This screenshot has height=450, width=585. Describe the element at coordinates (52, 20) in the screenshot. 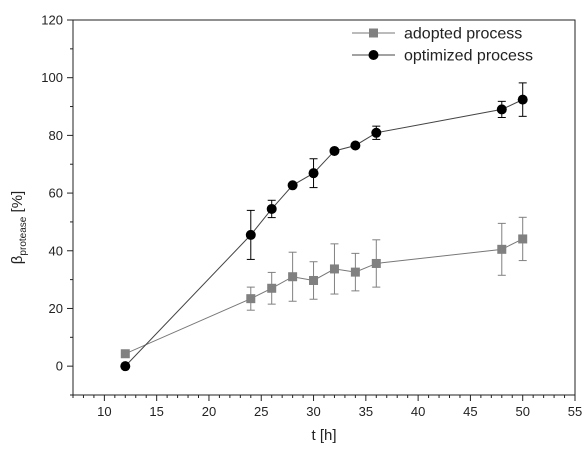

I see `y-tick-label: 120` at that location.